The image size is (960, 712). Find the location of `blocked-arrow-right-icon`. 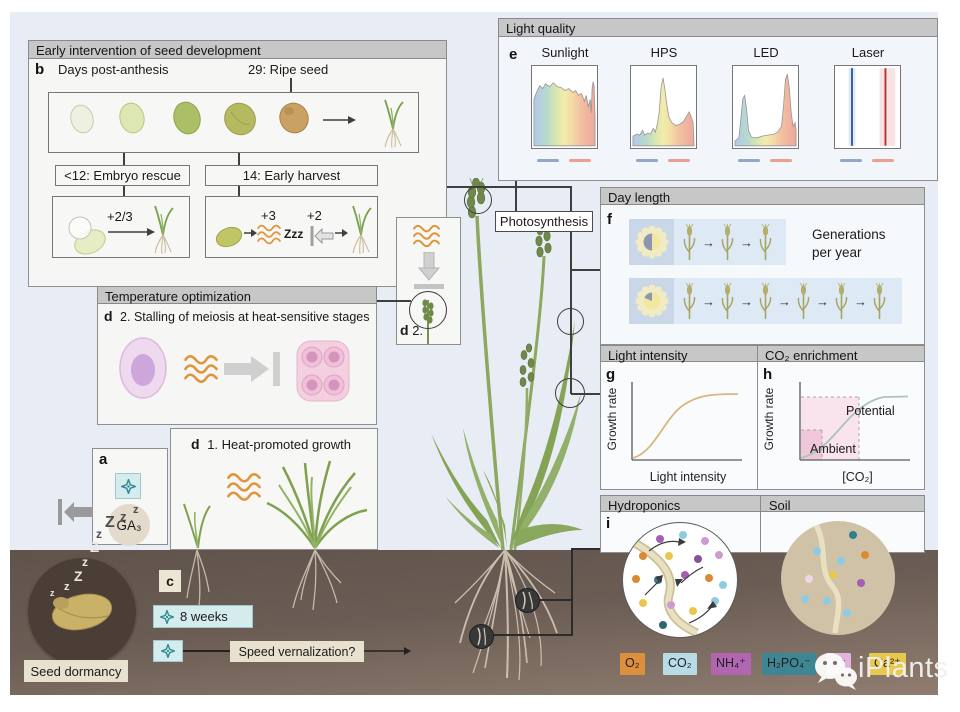

blocked-arrow-right-icon is located at coordinates (252, 369).